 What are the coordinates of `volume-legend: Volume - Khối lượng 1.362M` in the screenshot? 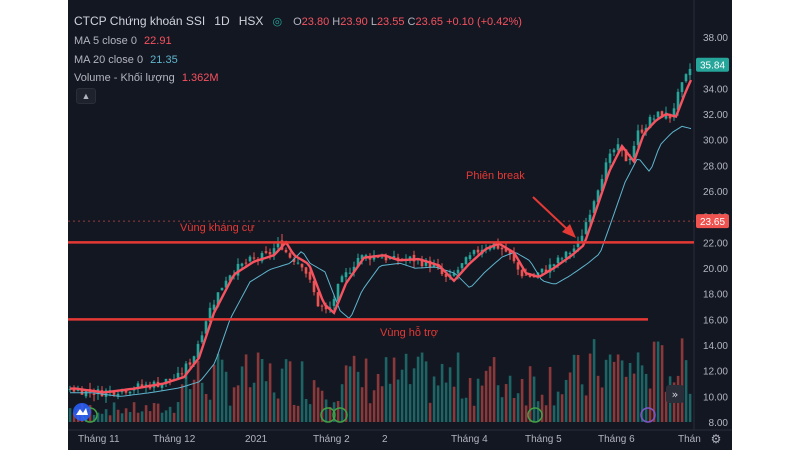 It's located at (146, 78).